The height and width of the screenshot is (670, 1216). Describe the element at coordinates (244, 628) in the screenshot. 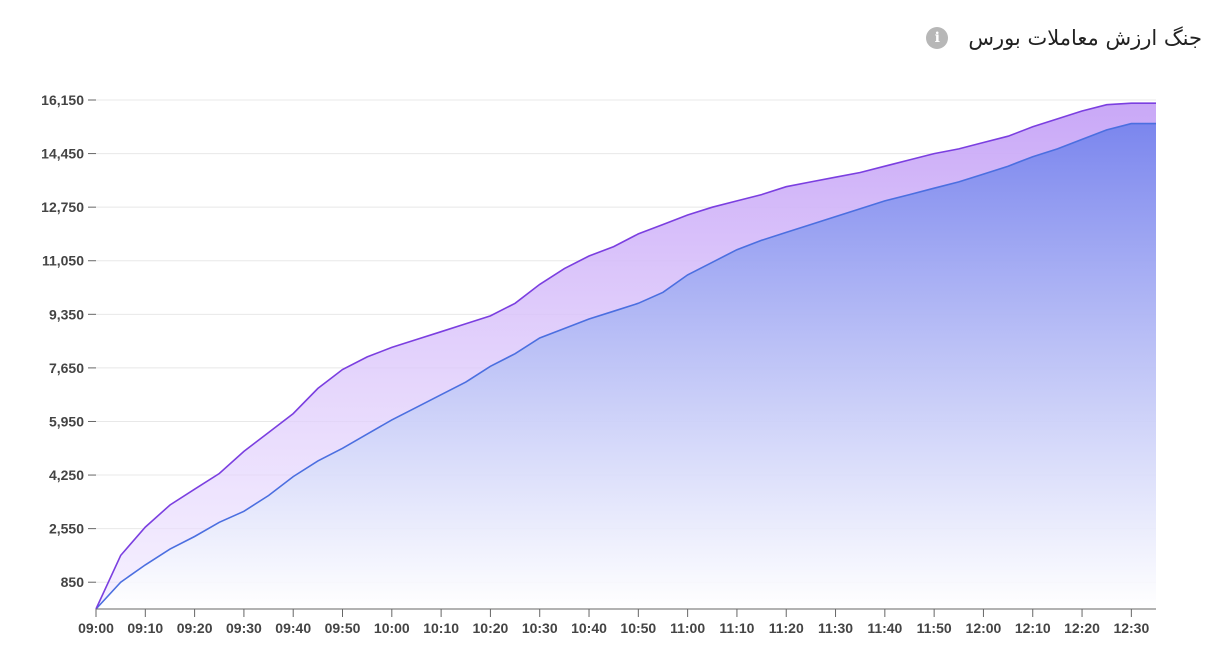

I see `x-tick-label: 09:30` at that location.